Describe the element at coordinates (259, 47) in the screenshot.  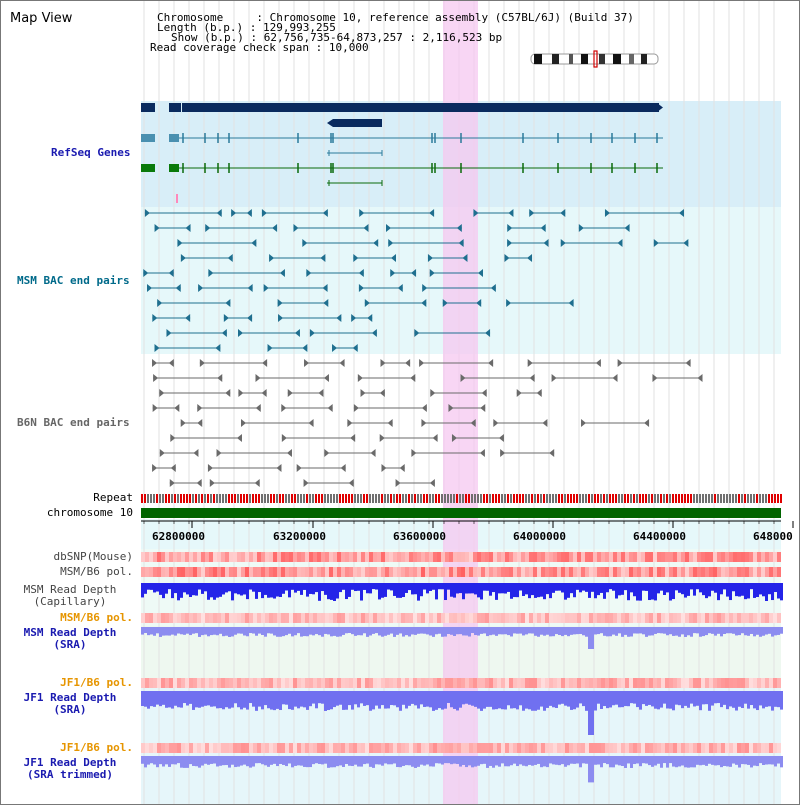
I see `span-info: Read coverage check span : 10,000` at that location.